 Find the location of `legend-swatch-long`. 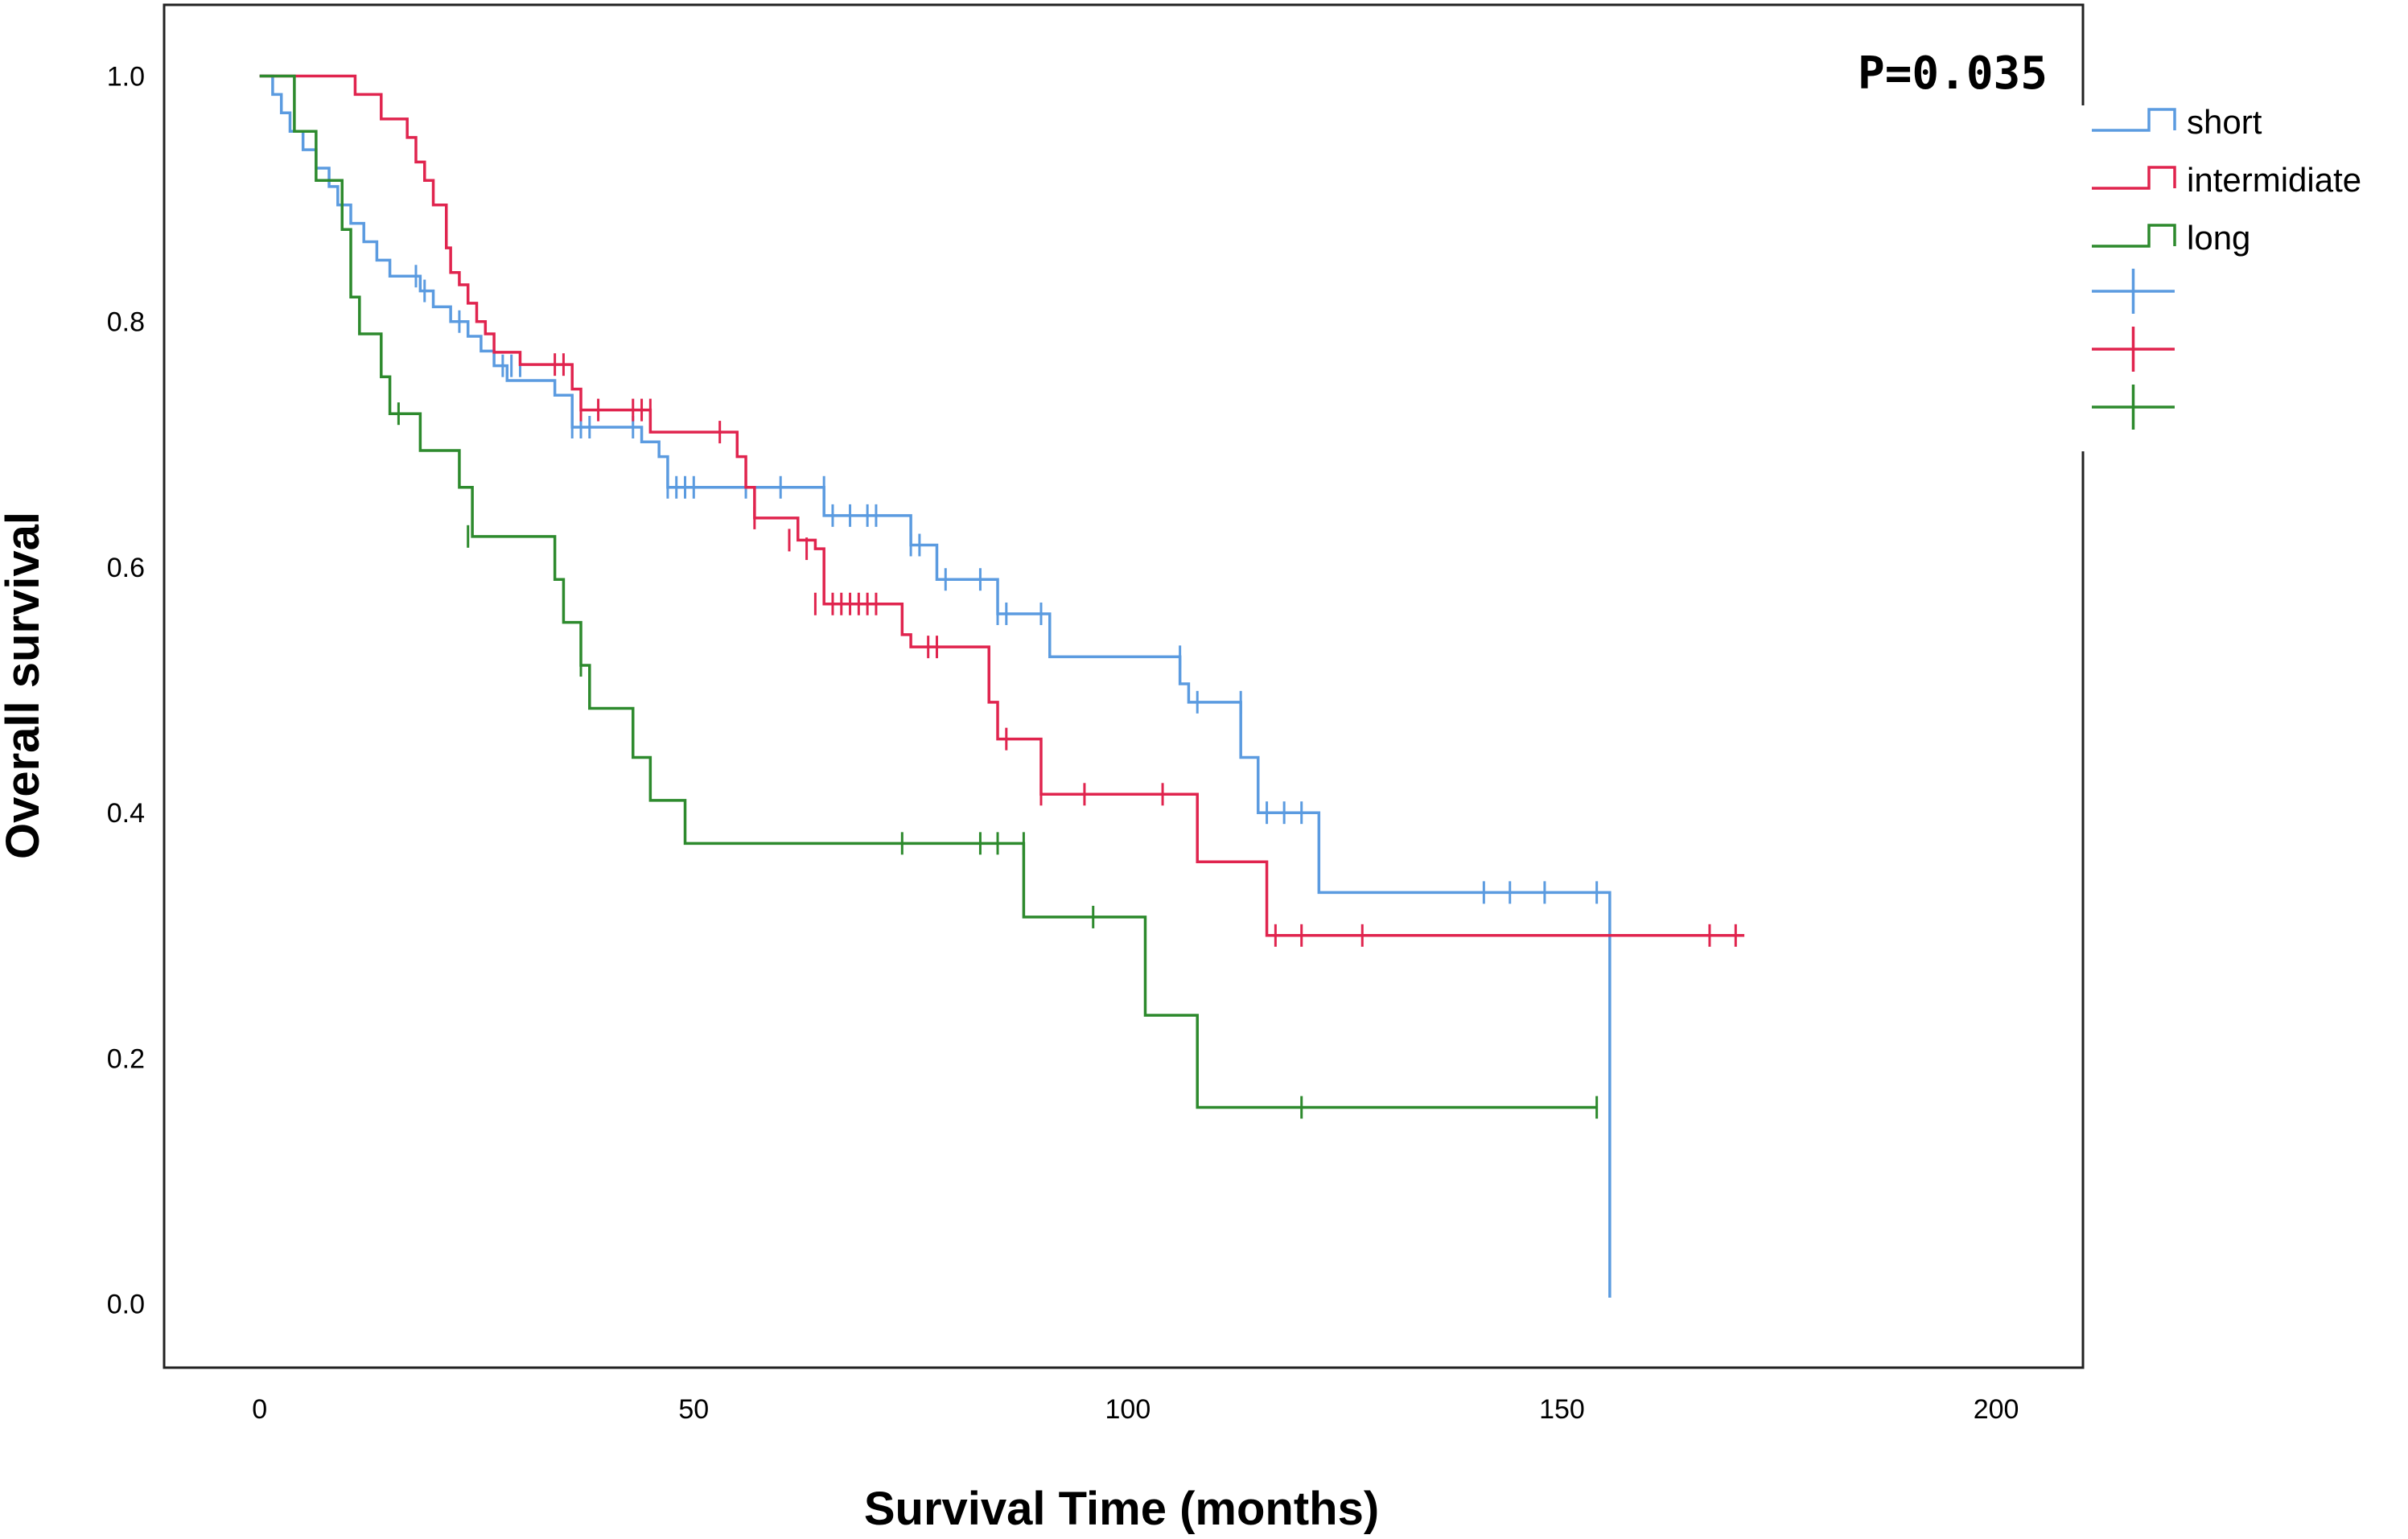

legend-swatch-long is located at coordinates (2134, 236).